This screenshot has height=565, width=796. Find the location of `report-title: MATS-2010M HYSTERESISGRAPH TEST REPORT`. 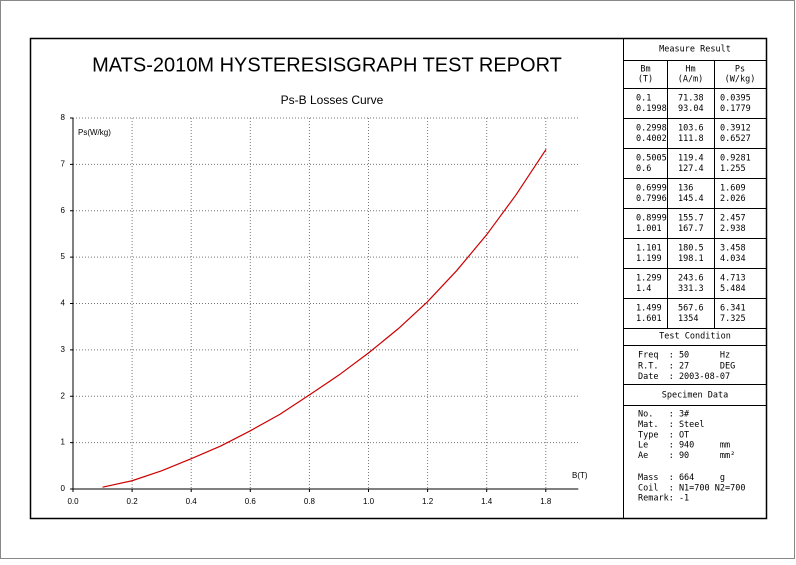

report-title: MATS-2010M HYSTERESISGRAPH TEST REPORT is located at coordinates (327, 65).